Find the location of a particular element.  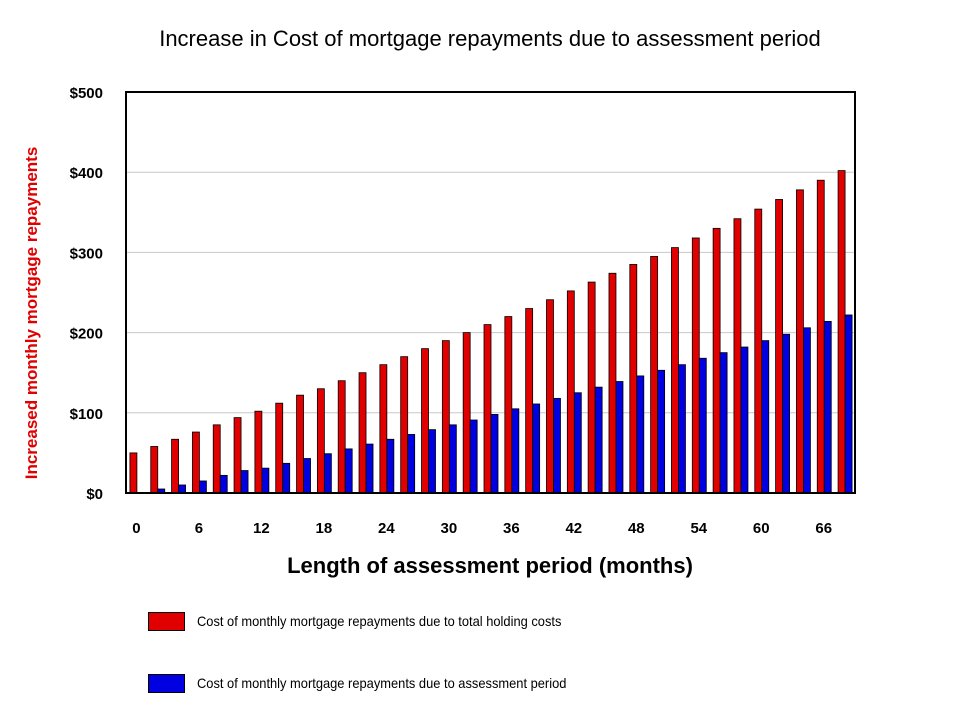

legend-swatch-blue is located at coordinates (166, 683).